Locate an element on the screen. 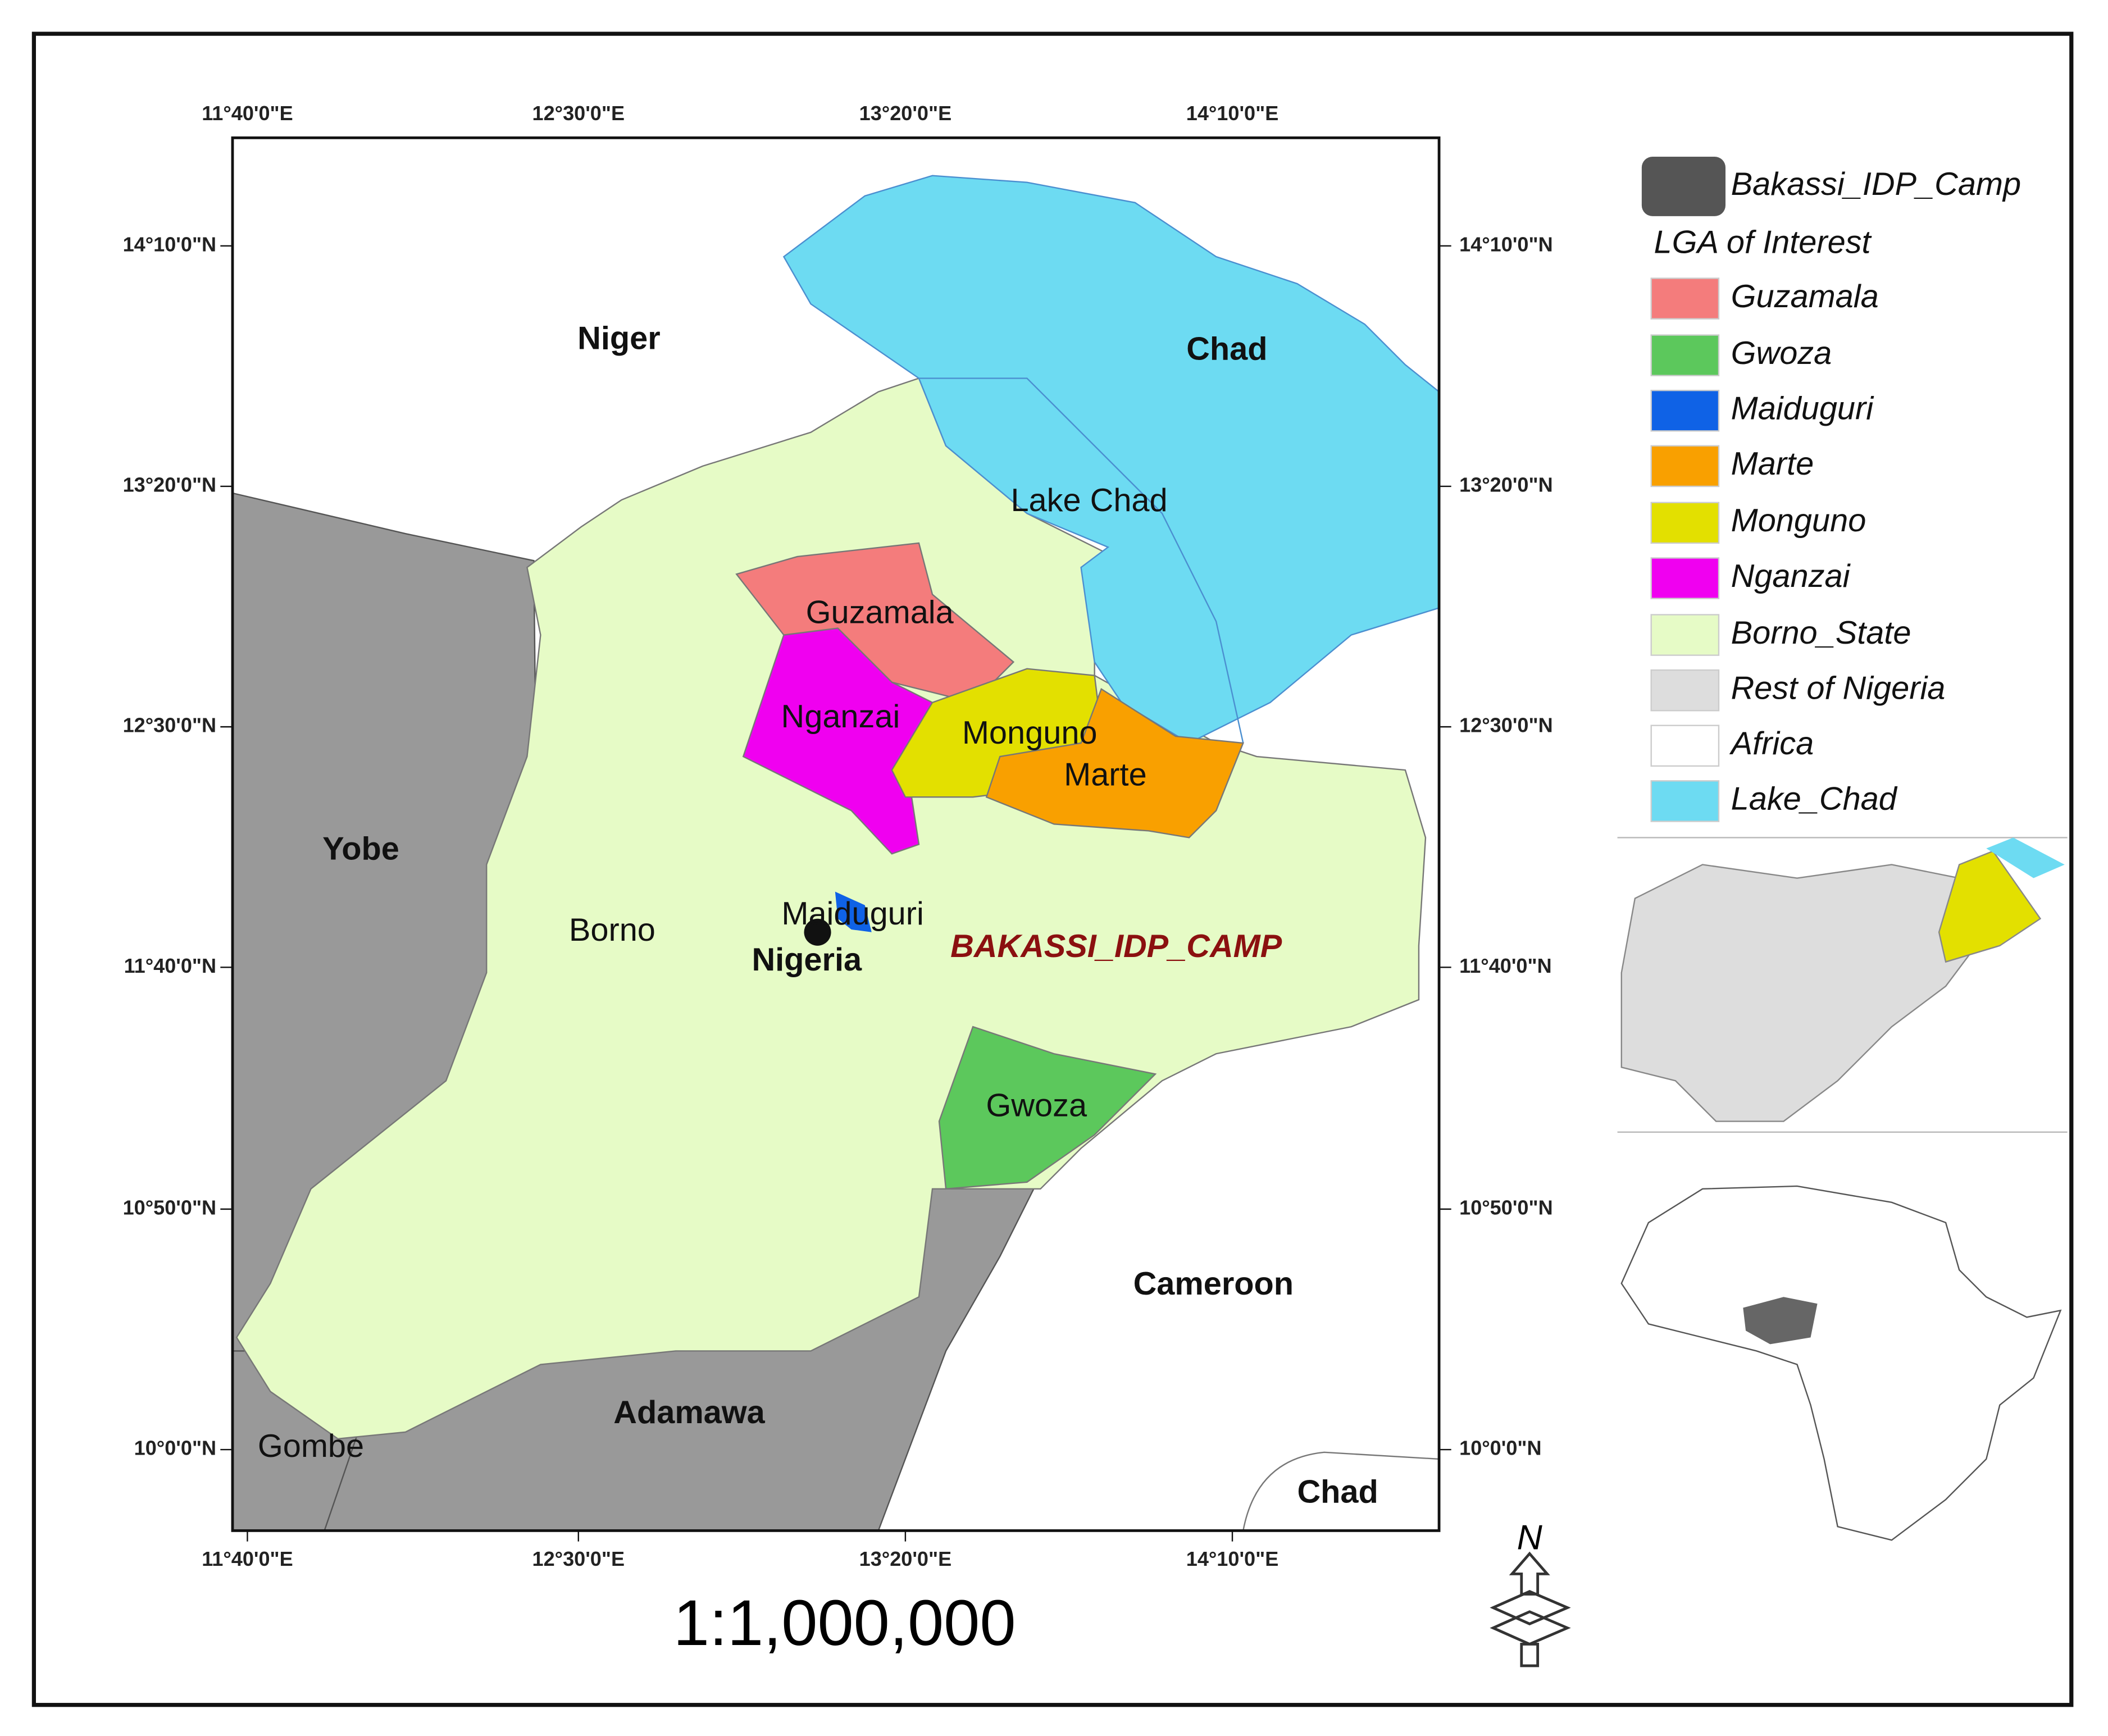 This screenshot has height=1736, width=2108. lake-inset is located at coordinates (2026, 857).